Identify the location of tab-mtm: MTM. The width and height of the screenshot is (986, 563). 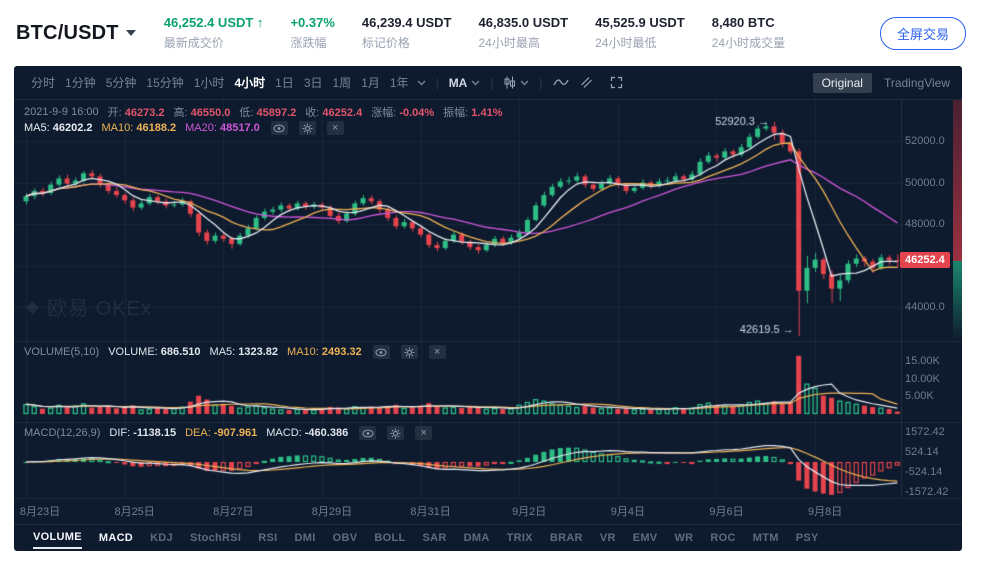
(765, 537).